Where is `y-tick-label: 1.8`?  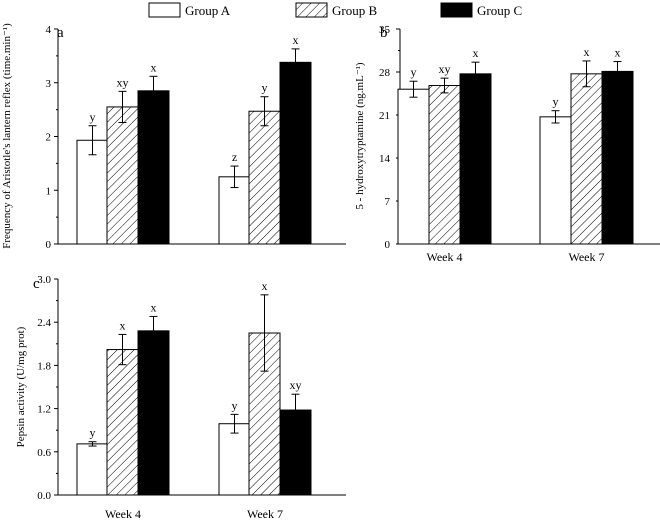
y-tick-label: 1.8 is located at coordinates (44, 366).